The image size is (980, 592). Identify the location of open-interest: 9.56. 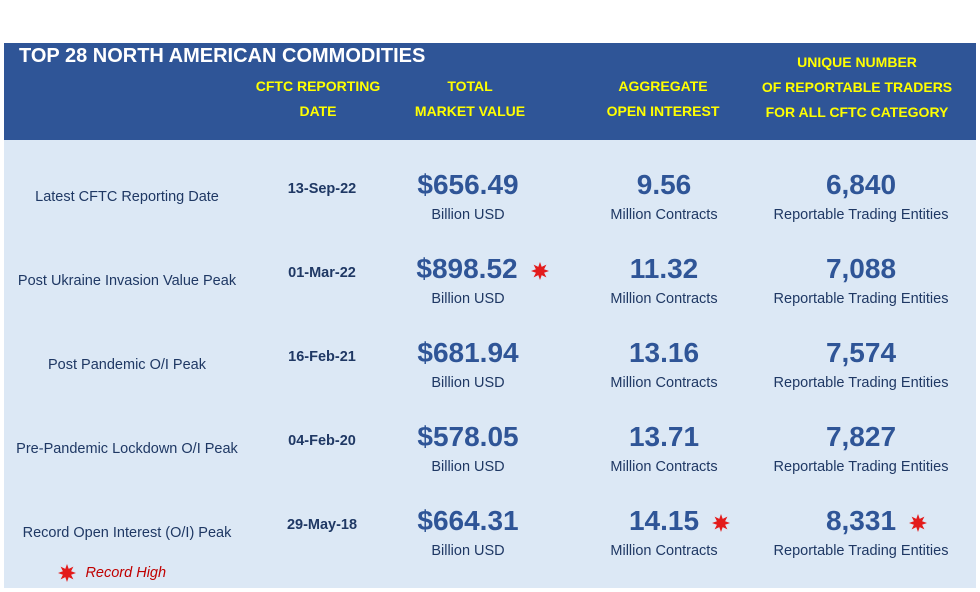
(664, 185).